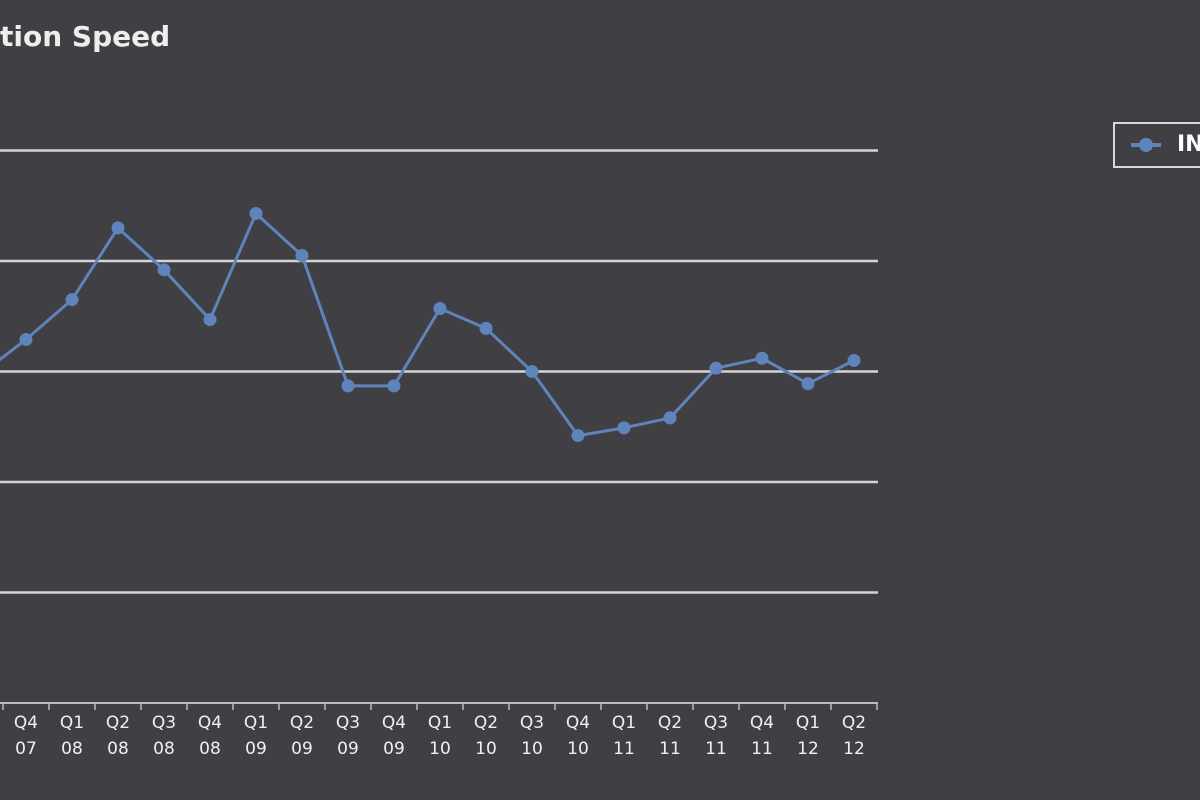 The height and width of the screenshot is (800, 1200). I want to click on x-tick-label: Q2 11, so click(670, 736).